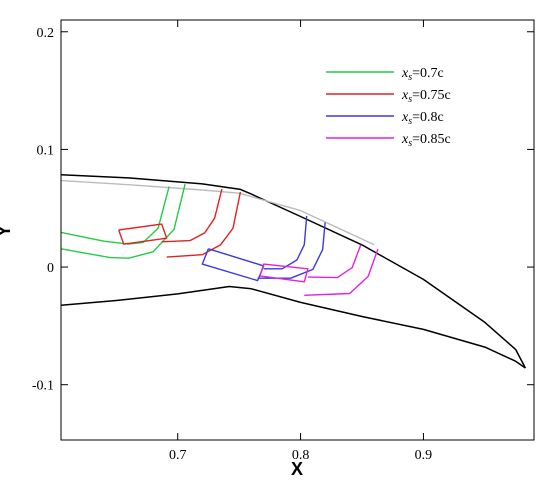  What do you see at coordinates (426, 96) in the screenshot?
I see `legend-label: xs=0.75c` at bounding box center [426, 96].